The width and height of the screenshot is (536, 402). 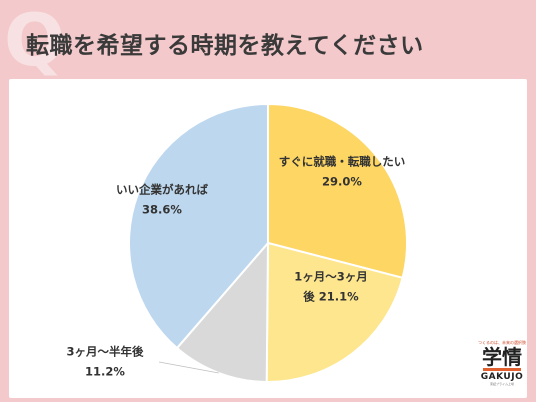 What do you see at coordinates (502, 357) in the screenshot?
I see `logo-mark: 学情` at bounding box center [502, 357].